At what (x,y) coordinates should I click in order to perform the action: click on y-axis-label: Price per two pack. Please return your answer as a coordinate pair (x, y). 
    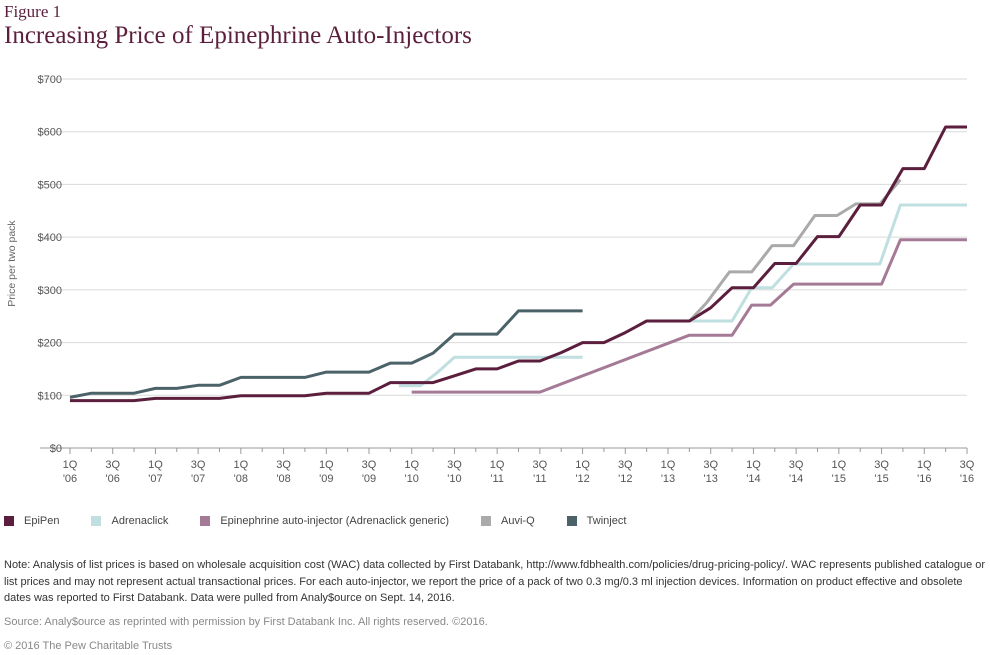
    Looking at the image, I should click on (12, 263).